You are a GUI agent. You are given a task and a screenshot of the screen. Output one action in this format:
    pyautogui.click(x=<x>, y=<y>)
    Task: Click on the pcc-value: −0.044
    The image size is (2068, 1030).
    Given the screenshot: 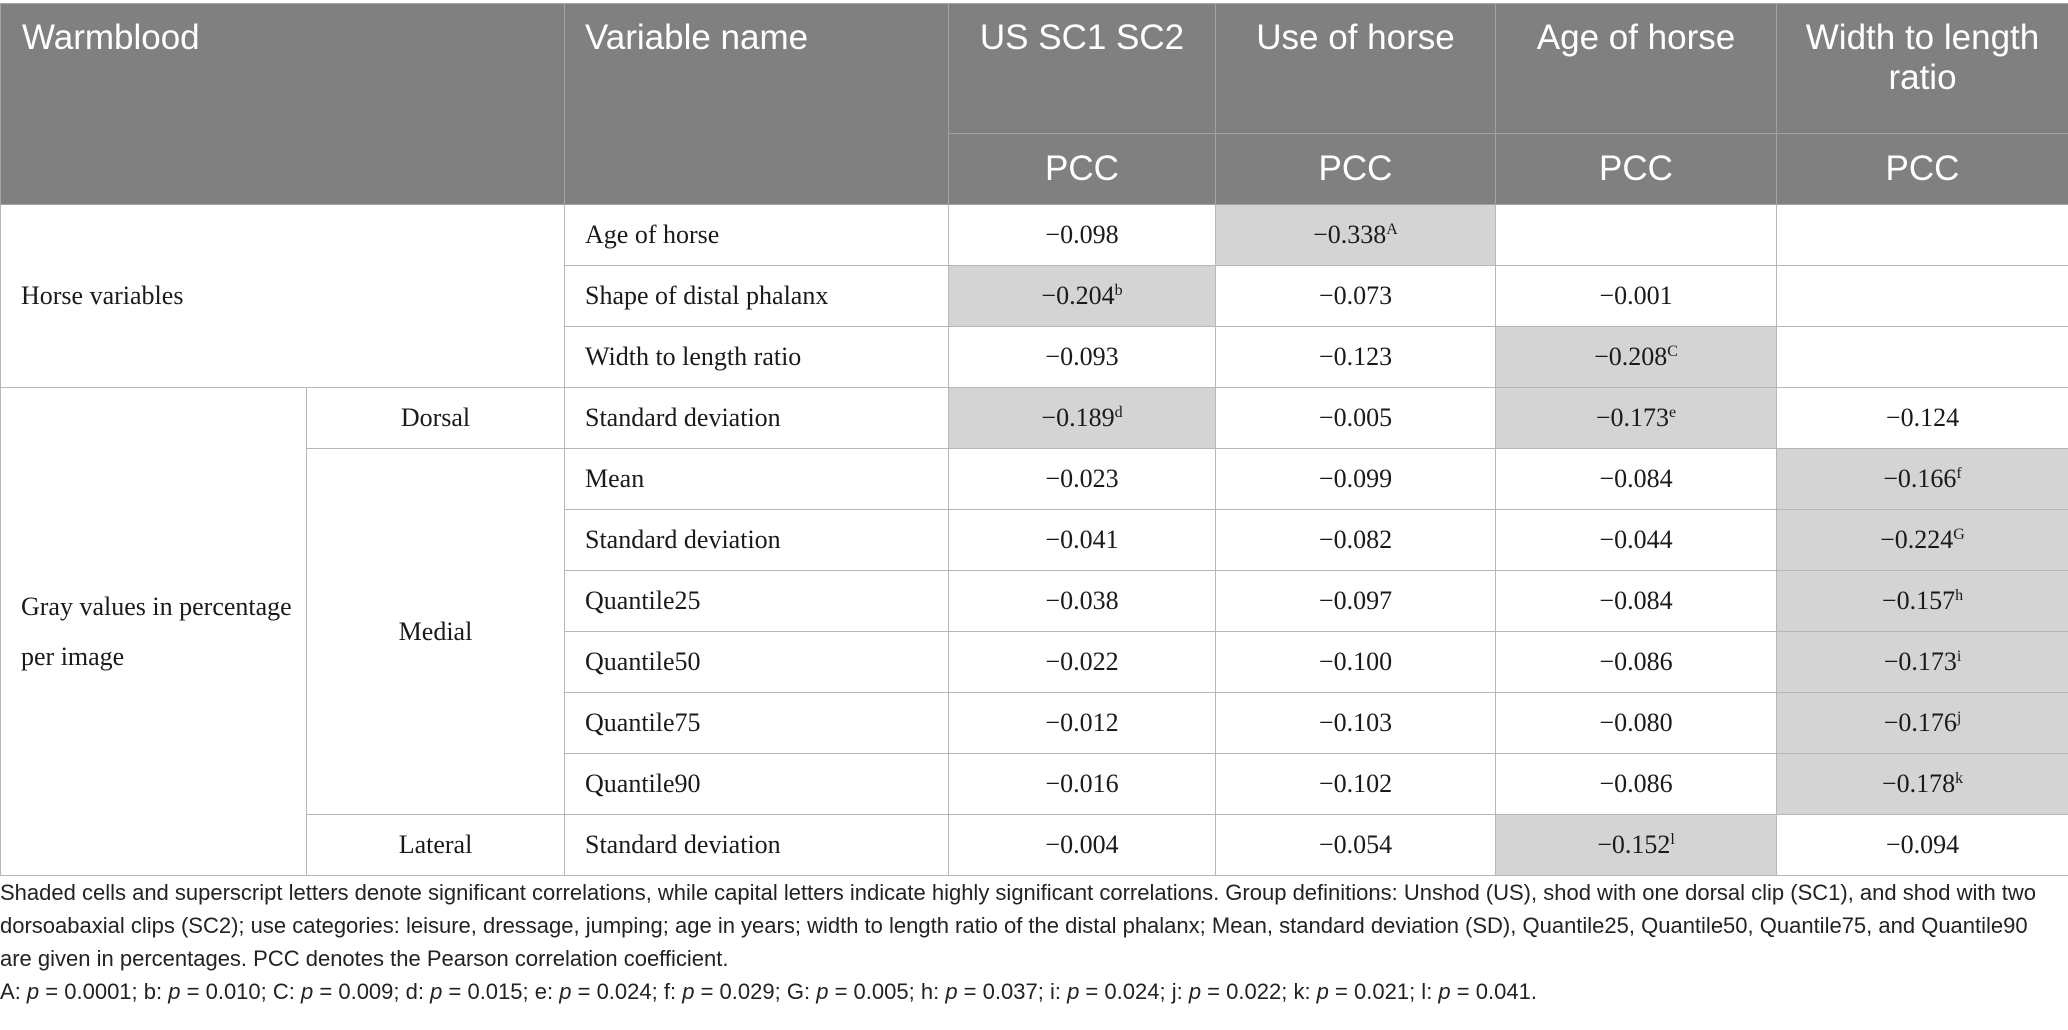 What is the action you would take?
    pyautogui.click(x=1636, y=539)
    